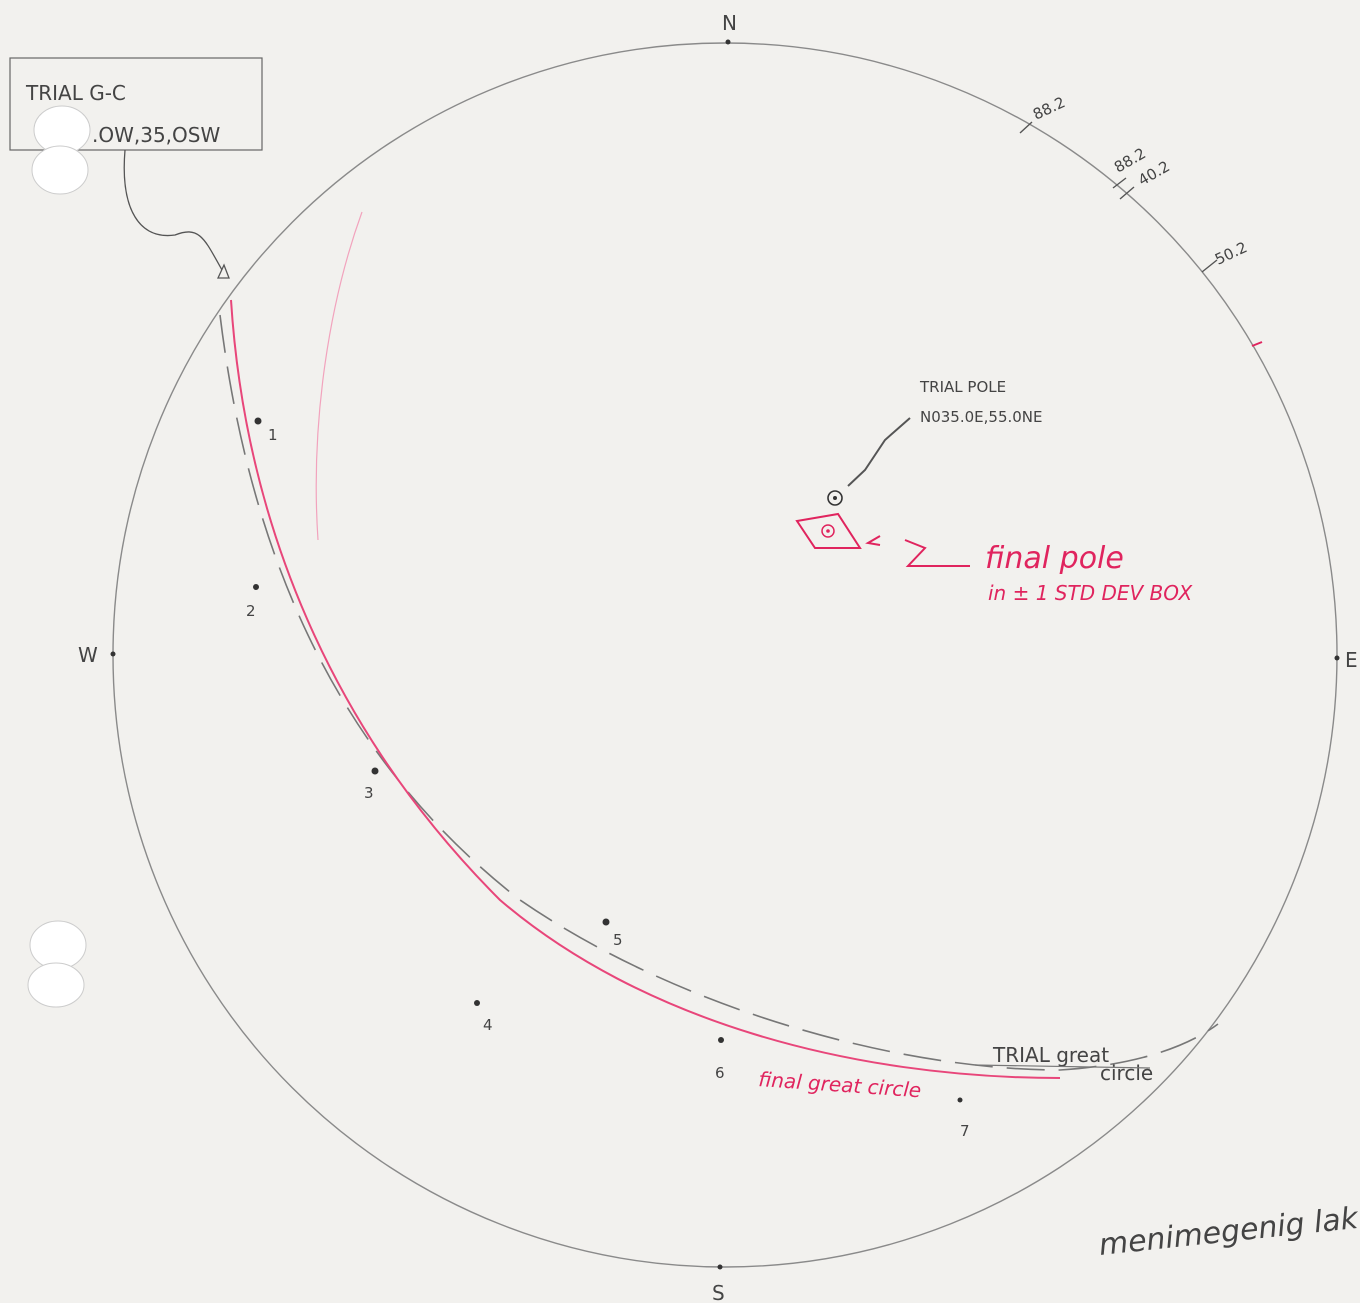  What do you see at coordinates (1090, 593) in the screenshot?
I see `final-pole-line2: in ± 1 STD DEV BOX` at bounding box center [1090, 593].